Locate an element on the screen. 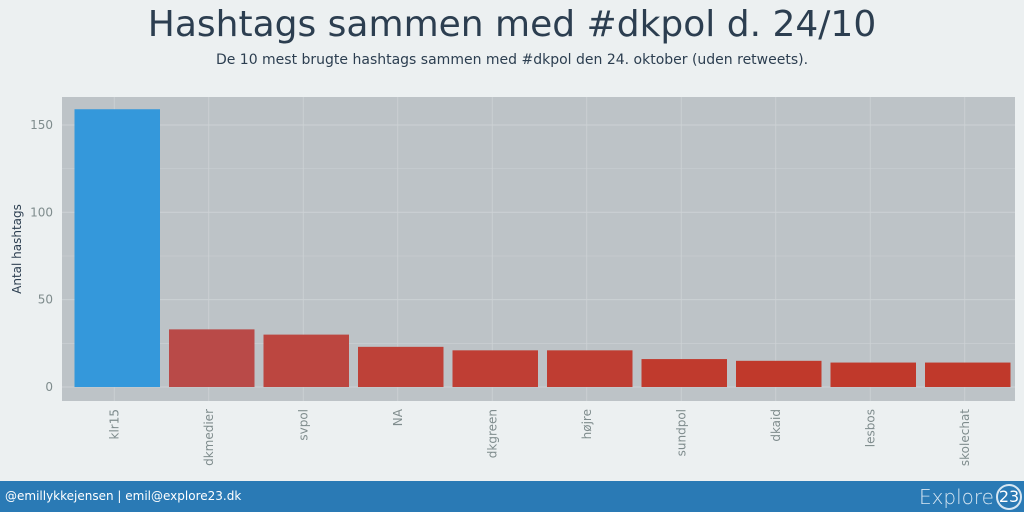 The image size is (1024, 512). y-axis-label: Antal hashtags is located at coordinates (17, 249).